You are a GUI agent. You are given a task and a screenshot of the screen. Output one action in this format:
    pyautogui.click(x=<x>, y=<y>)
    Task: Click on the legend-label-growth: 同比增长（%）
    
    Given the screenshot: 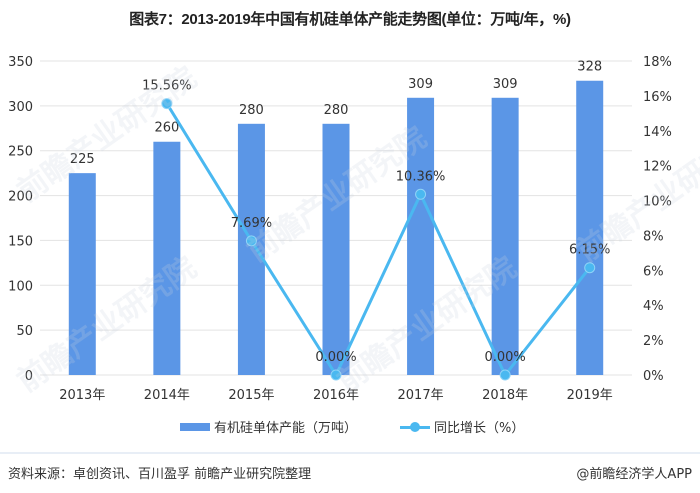 What is the action you would take?
    pyautogui.click(x=479, y=428)
    